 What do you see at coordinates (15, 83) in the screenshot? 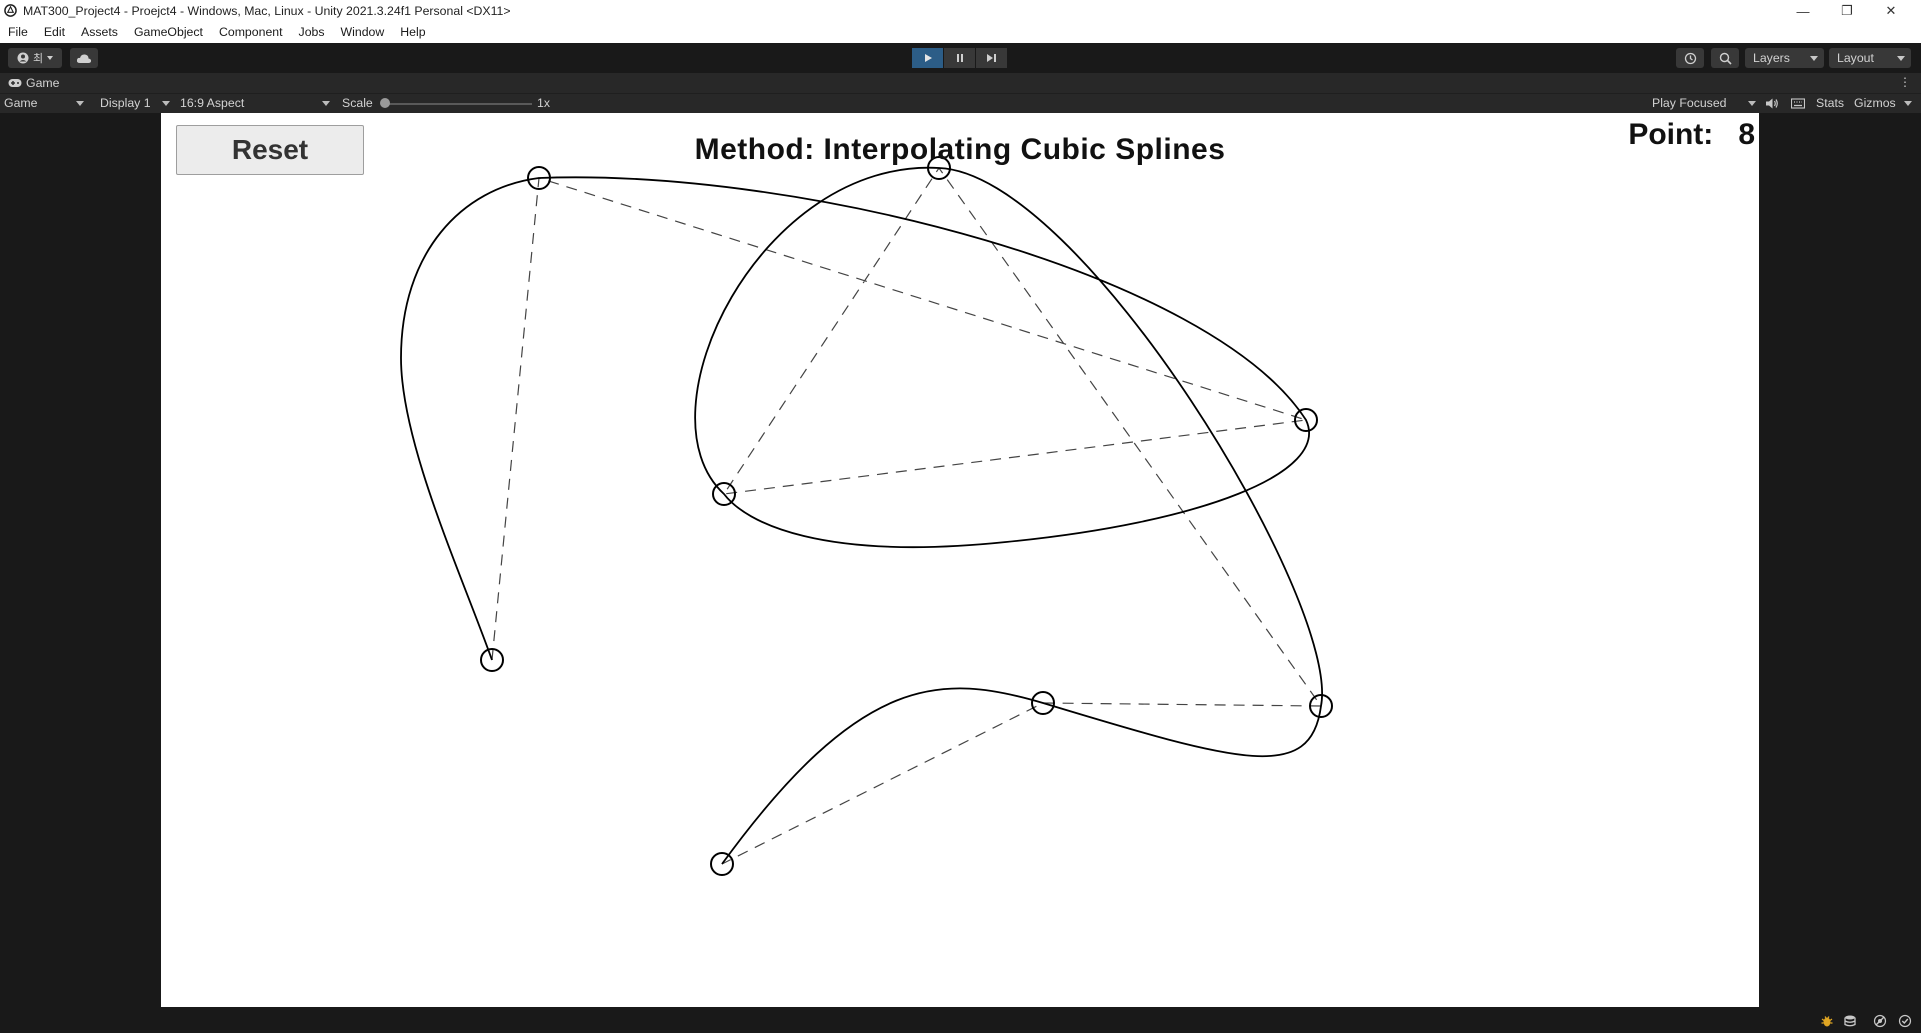
I see `gamepad-icon` at bounding box center [15, 83].